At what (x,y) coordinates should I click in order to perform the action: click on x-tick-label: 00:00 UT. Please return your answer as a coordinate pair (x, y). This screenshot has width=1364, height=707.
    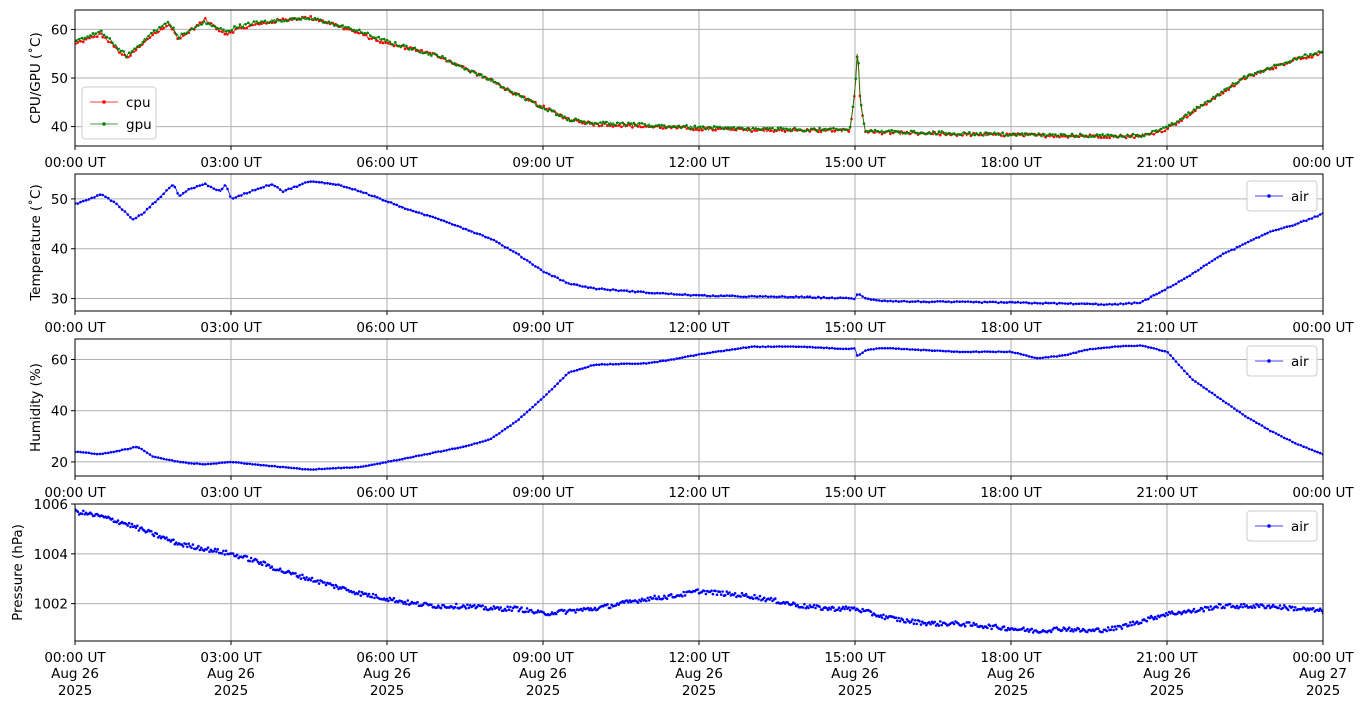
    Looking at the image, I should click on (1323, 163).